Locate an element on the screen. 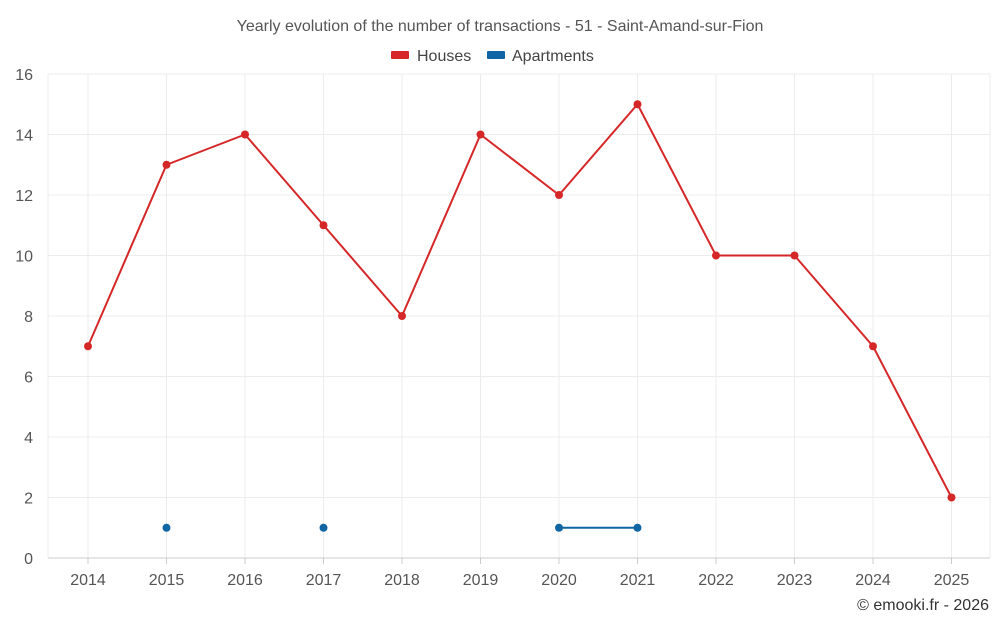 Image resolution: width=1000 pixels, height=625 pixels. x-tick-label: 2014 is located at coordinates (88, 580).